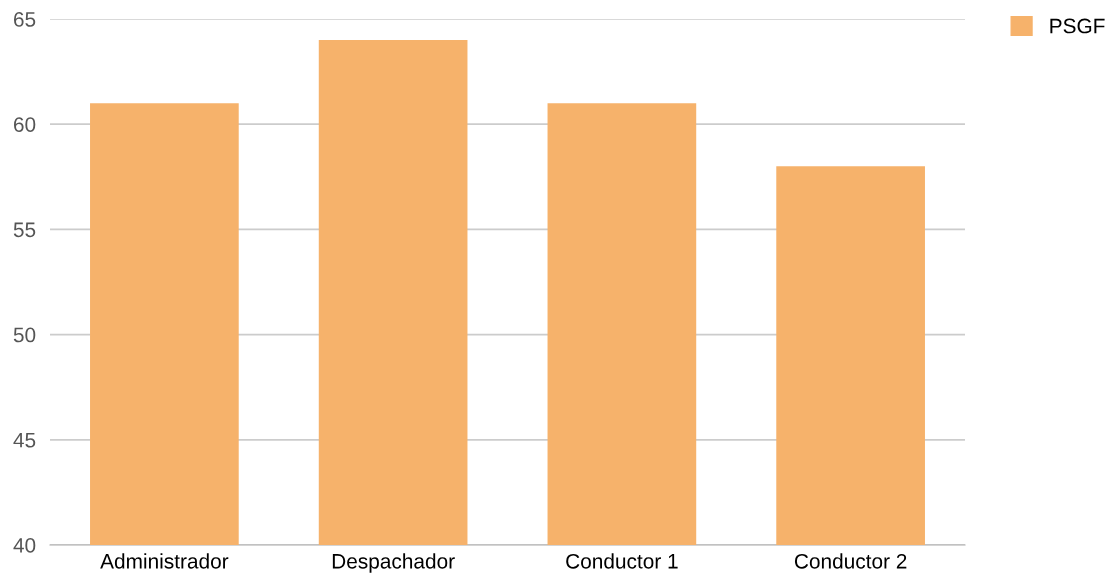 The height and width of the screenshot is (586, 1107). Describe the element at coordinates (24, 335) in the screenshot. I see `y-tick-label: 50` at that location.